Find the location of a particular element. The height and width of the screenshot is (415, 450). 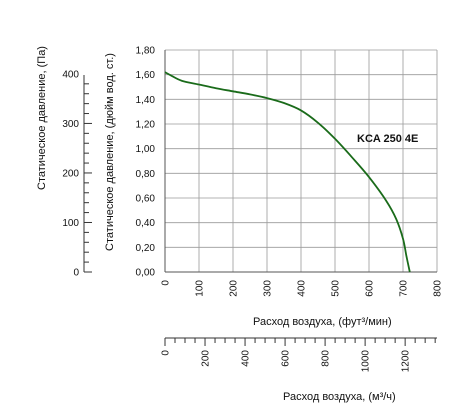

x-tick-label-m3h: 400 is located at coordinates (246, 358).